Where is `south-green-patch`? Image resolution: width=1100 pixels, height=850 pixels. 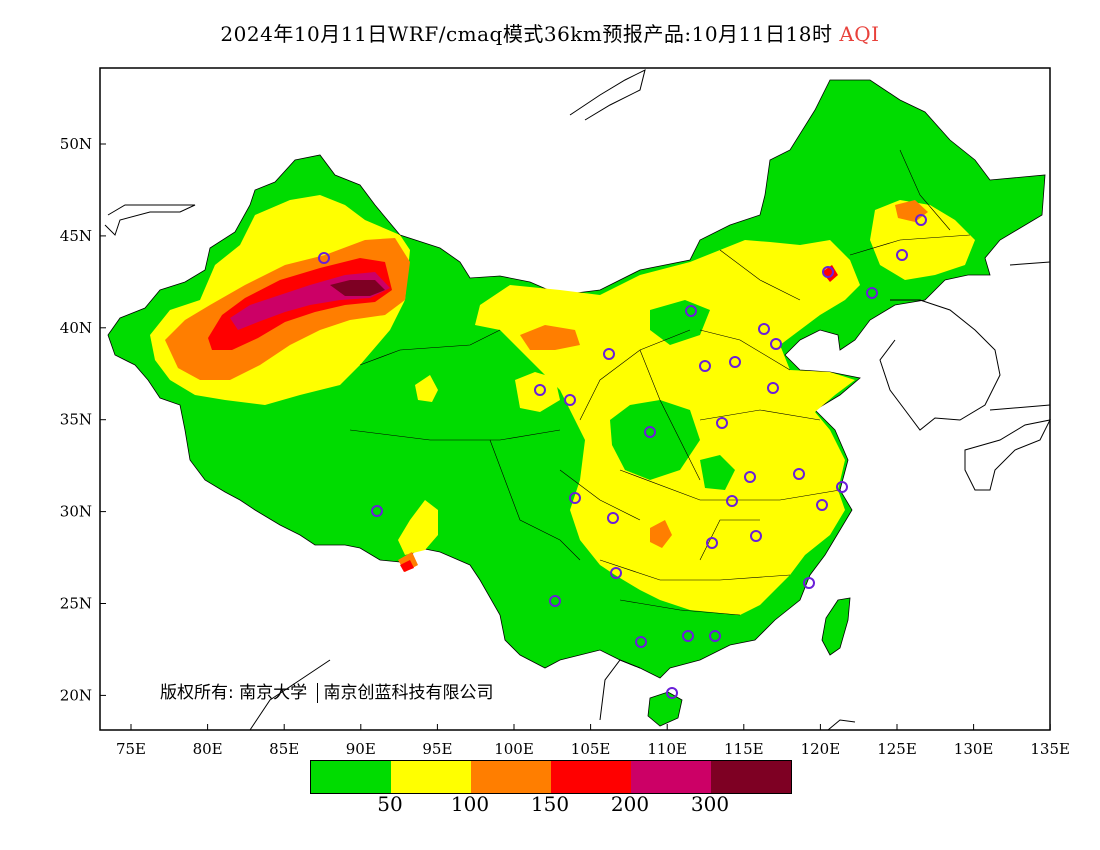
south-green-patch is located at coordinates (717, 472).